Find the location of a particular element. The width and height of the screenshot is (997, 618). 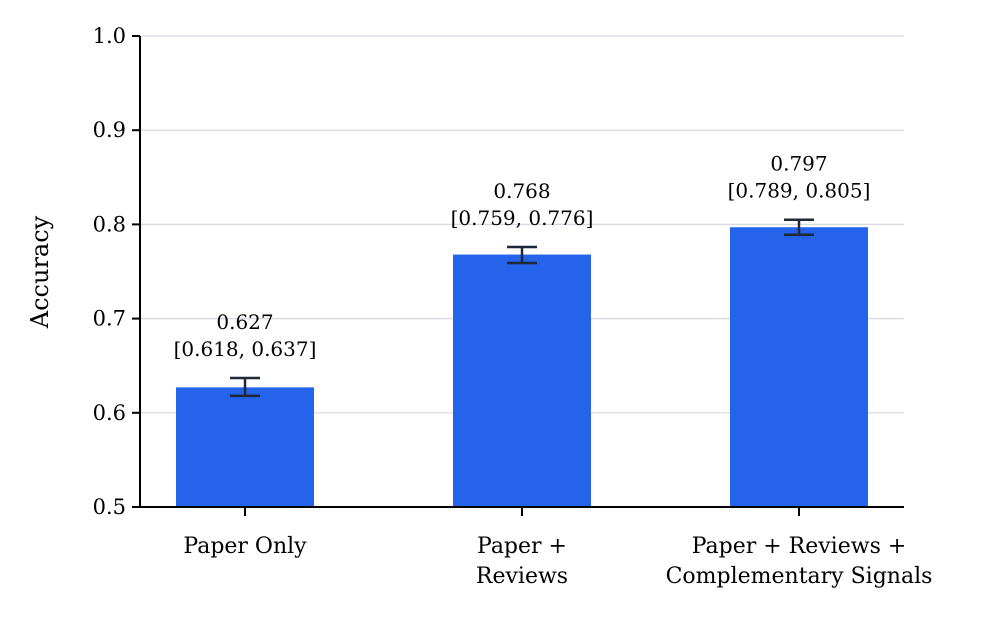

y-tick-label: 1.0 is located at coordinates (109, 36).